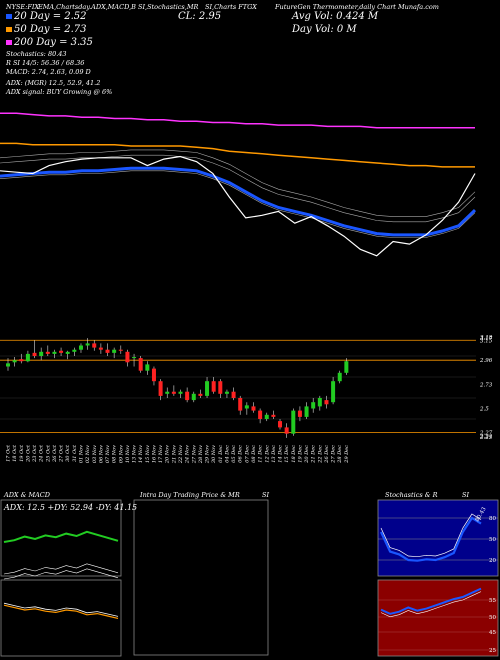 The width and height of the screenshot is (500, 660). I want to click on ema-envelope-line, so click(238, 204).